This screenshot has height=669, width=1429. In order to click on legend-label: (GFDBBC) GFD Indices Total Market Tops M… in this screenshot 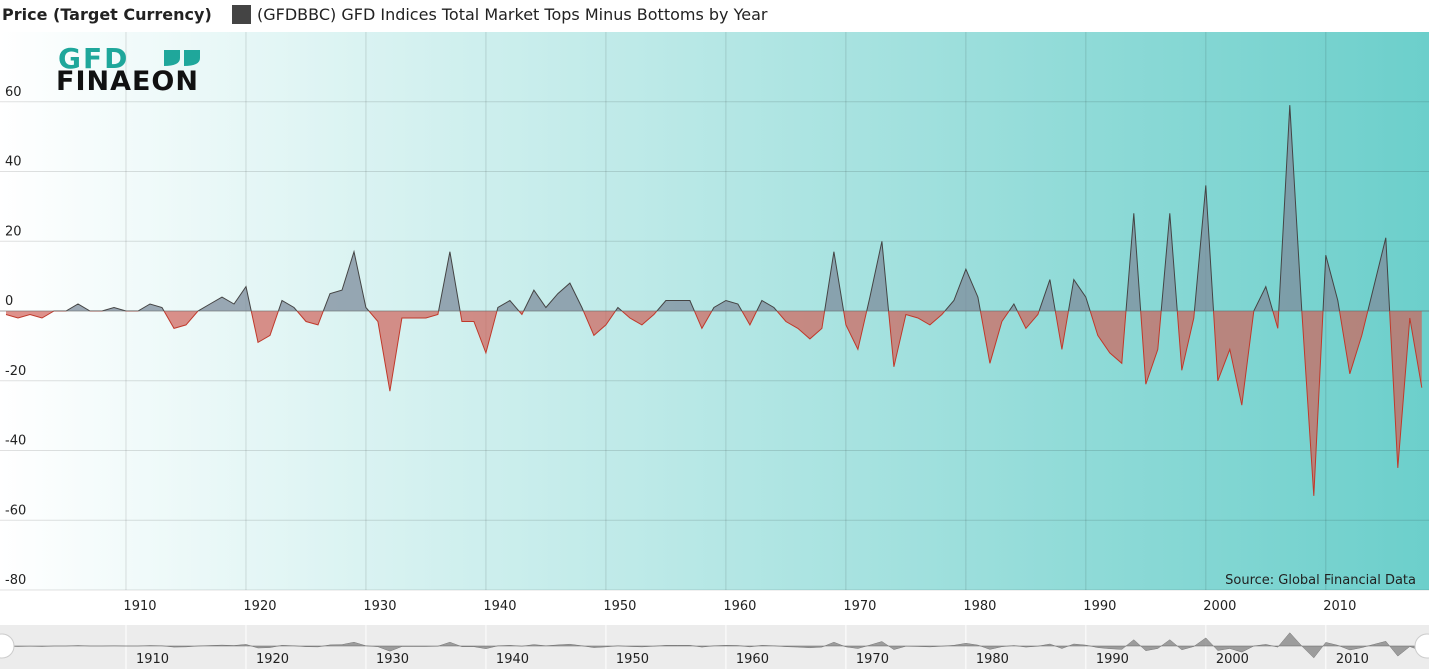, I will do `click(512, 14)`.